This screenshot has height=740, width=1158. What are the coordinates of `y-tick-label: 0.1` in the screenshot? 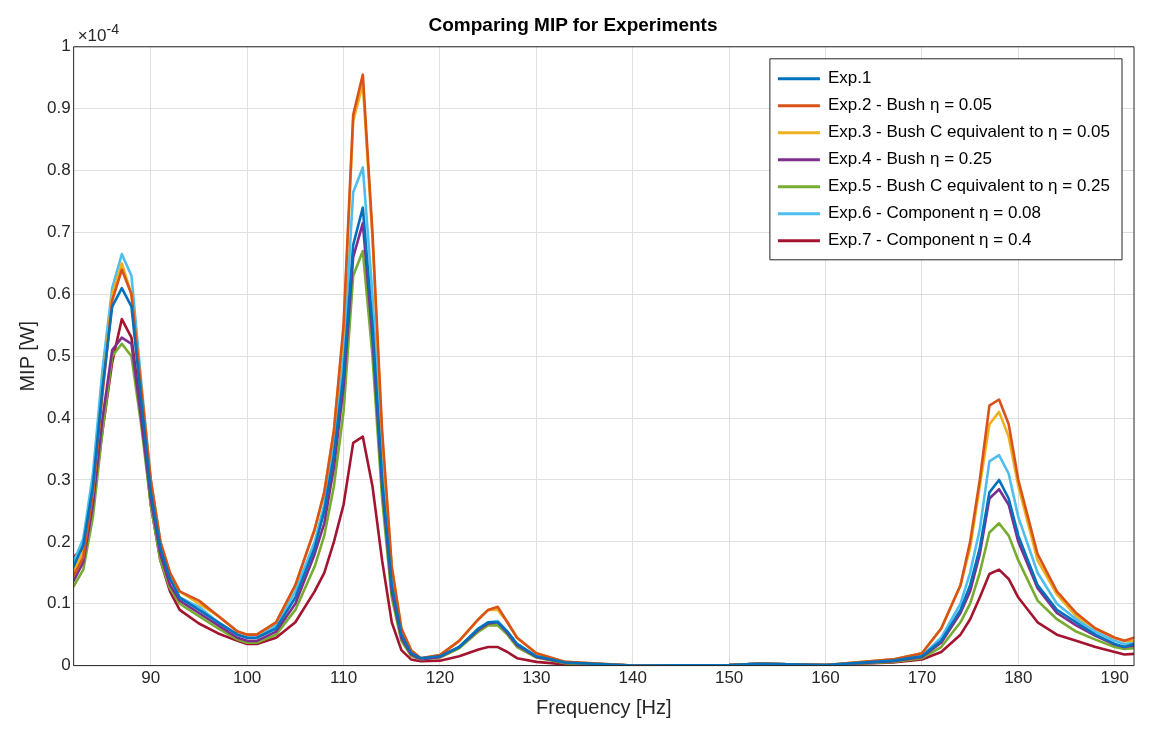 It's located at (58, 603).